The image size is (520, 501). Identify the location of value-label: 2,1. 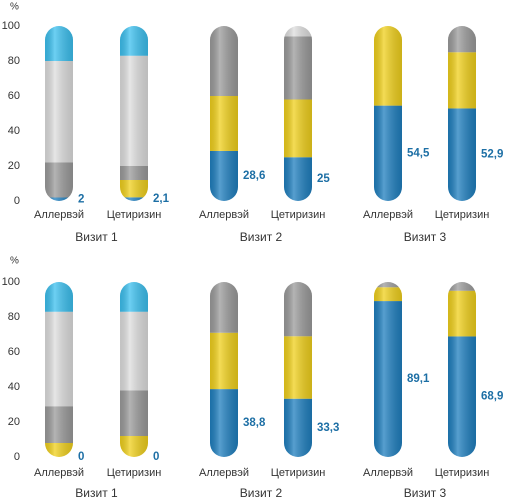
(161, 199).